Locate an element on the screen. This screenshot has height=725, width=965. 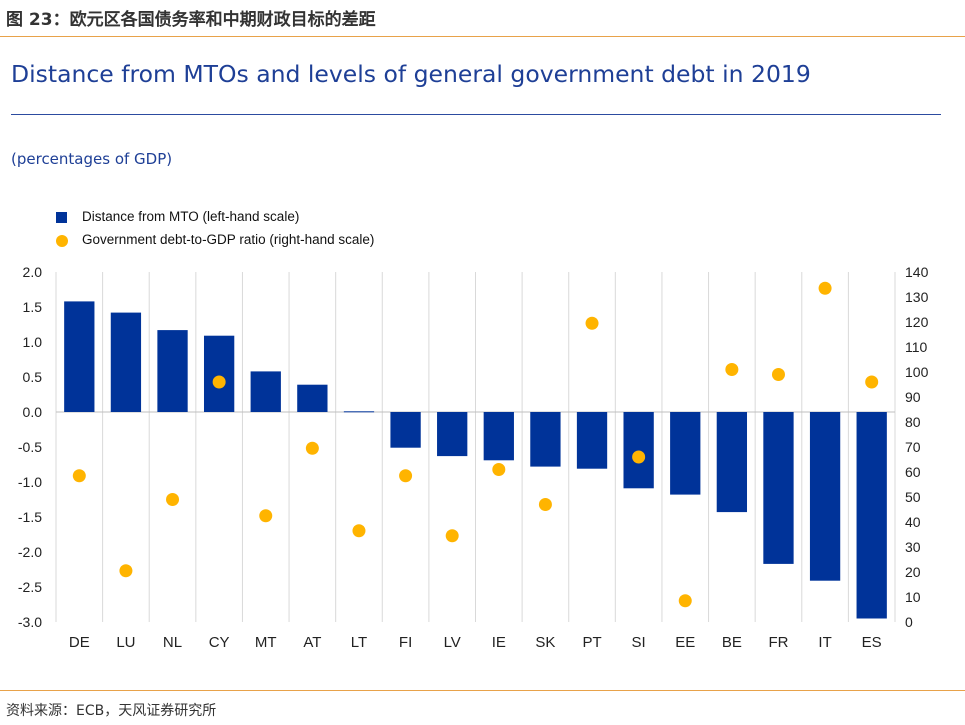
bar-sk is located at coordinates (545, 439).